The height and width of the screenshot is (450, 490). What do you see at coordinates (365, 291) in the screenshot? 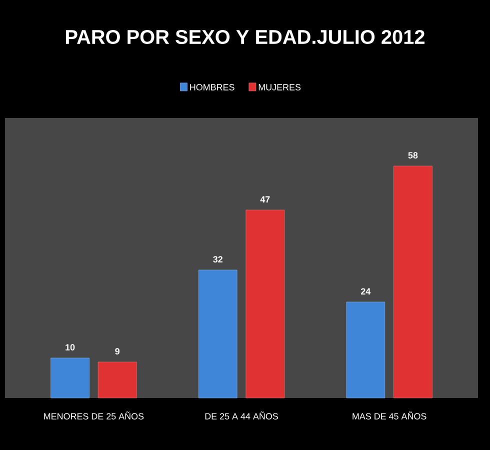
I see `data-label: 24` at bounding box center [365, 291].